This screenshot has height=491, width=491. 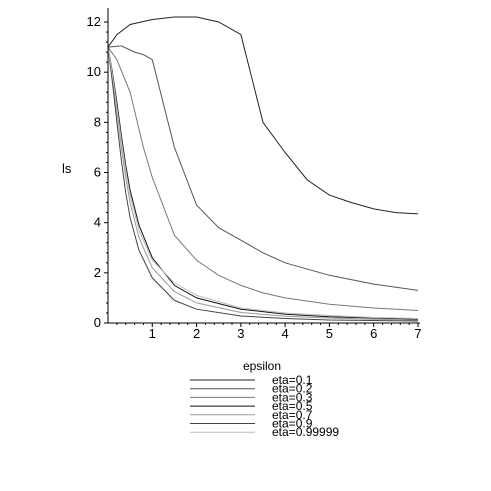 I want to click on y-tick-label: 8, so click(x=97, y=121).